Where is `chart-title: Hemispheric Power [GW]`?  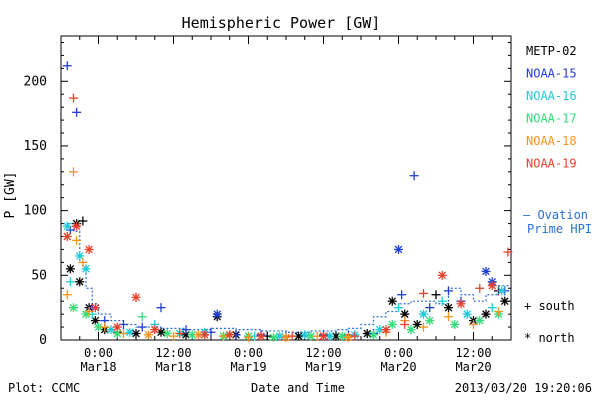 chart-title: Hemispheric Power [GW] is located at coordinates (281, 23).